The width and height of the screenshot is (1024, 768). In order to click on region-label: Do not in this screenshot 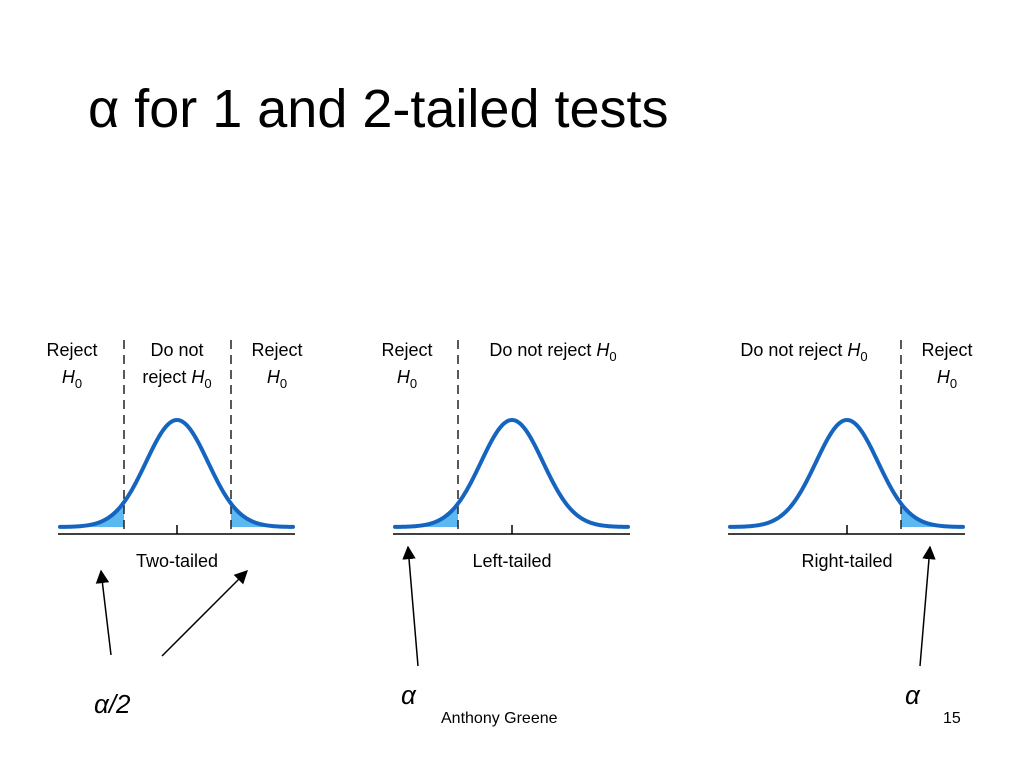, I will do `click(176, 350)`.